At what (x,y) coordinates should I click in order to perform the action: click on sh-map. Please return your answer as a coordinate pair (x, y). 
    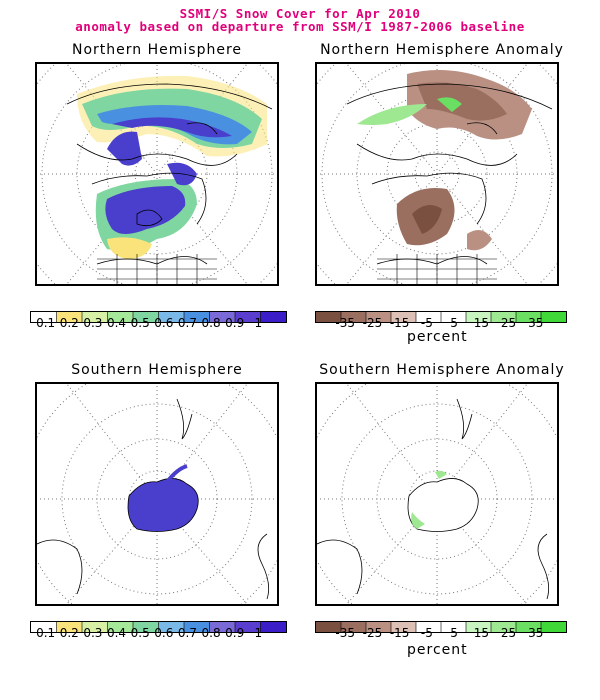
    Looking at the image, I should click on (157, 494).